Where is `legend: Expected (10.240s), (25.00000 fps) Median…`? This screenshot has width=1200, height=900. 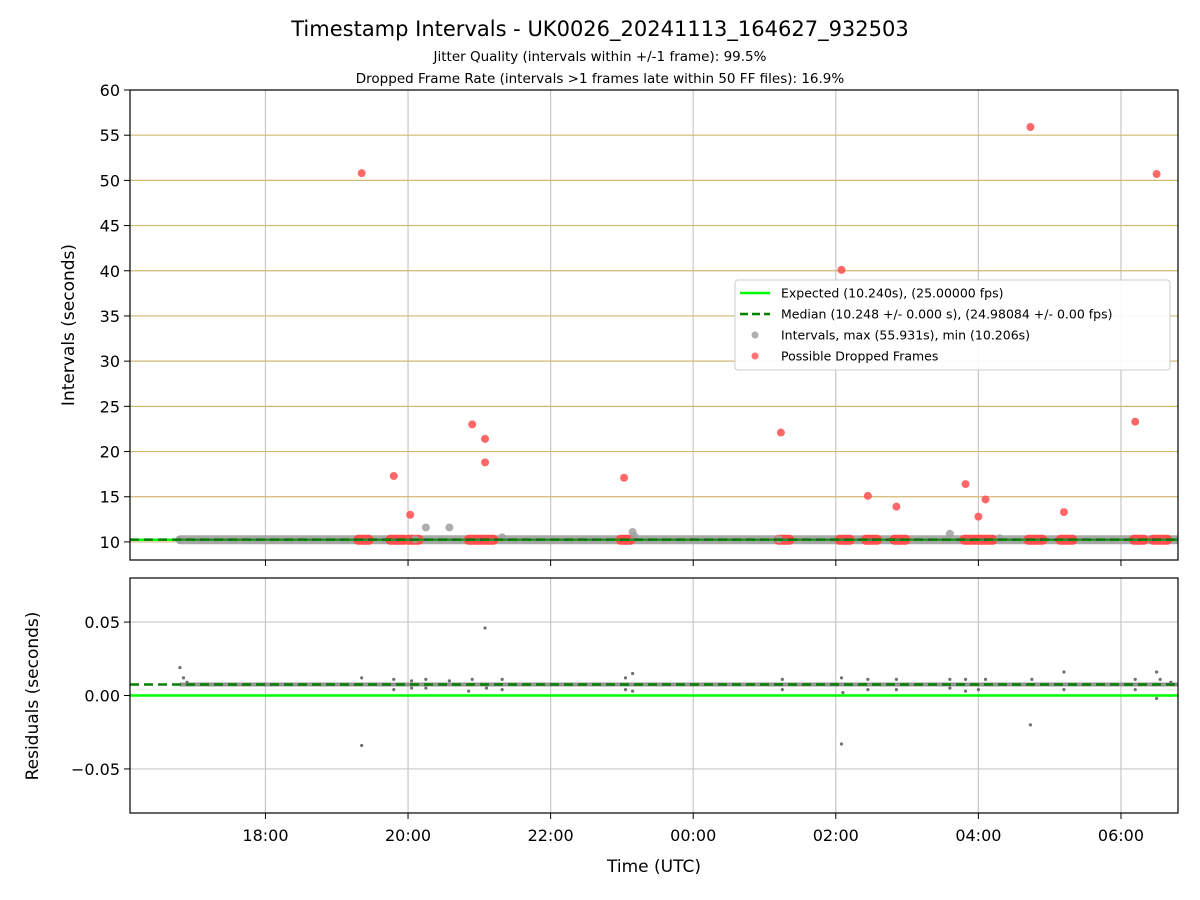 legend: Expected (10.240s), (25.00000 fps) Median… is located at coordinates (952, 325).